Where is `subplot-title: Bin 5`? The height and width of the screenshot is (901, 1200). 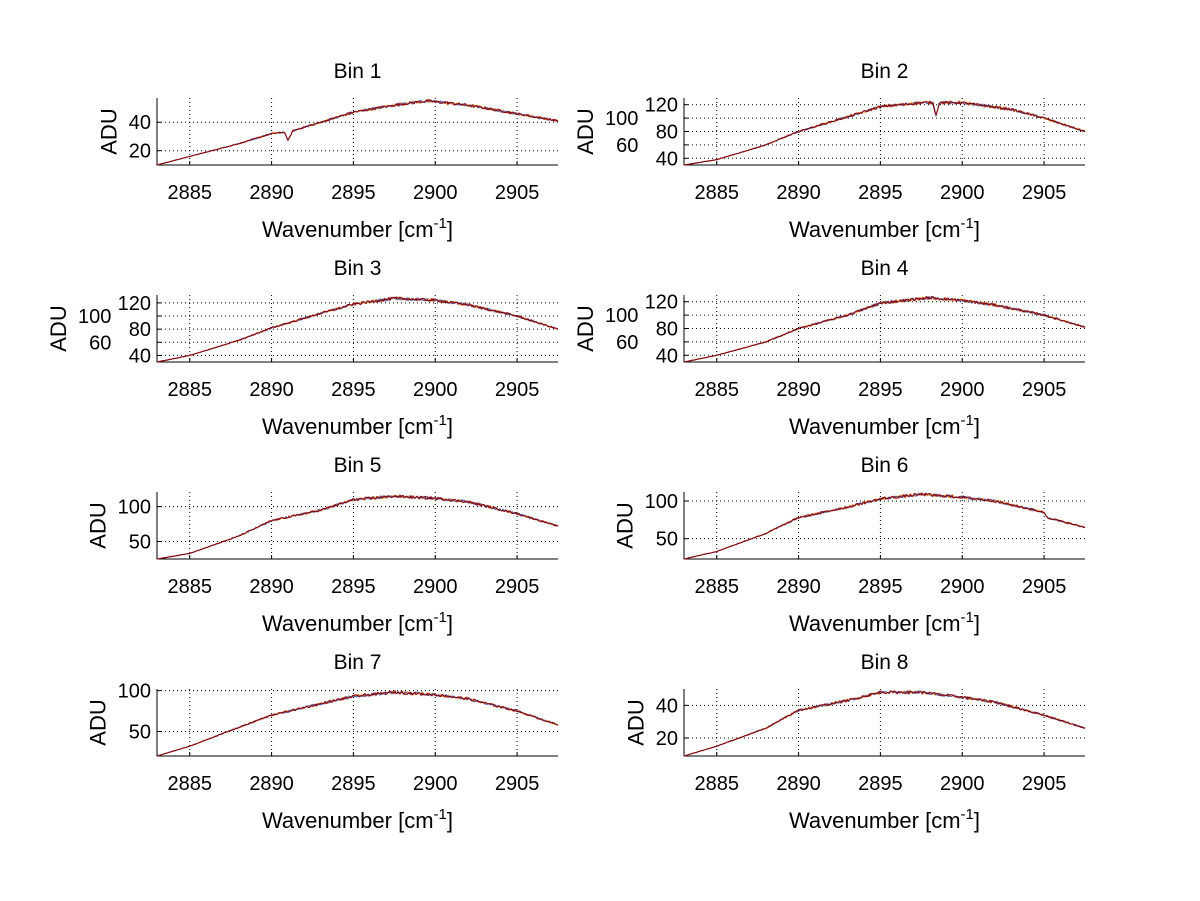
subplot-title: Bin 5 is located at coordinates (358, 465).